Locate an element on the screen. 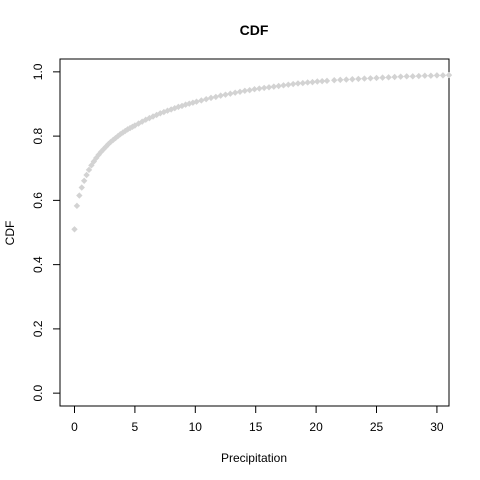  y-tick-label: 0.0 is located at coordinates (38, 392).